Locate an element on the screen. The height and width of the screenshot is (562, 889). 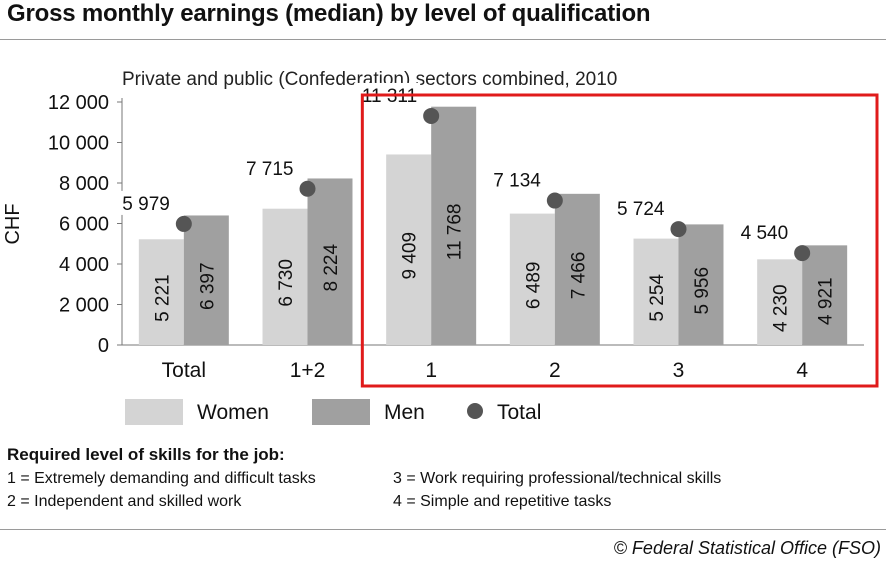
x-tick-label: 3 is located at coordinates (679, 370).